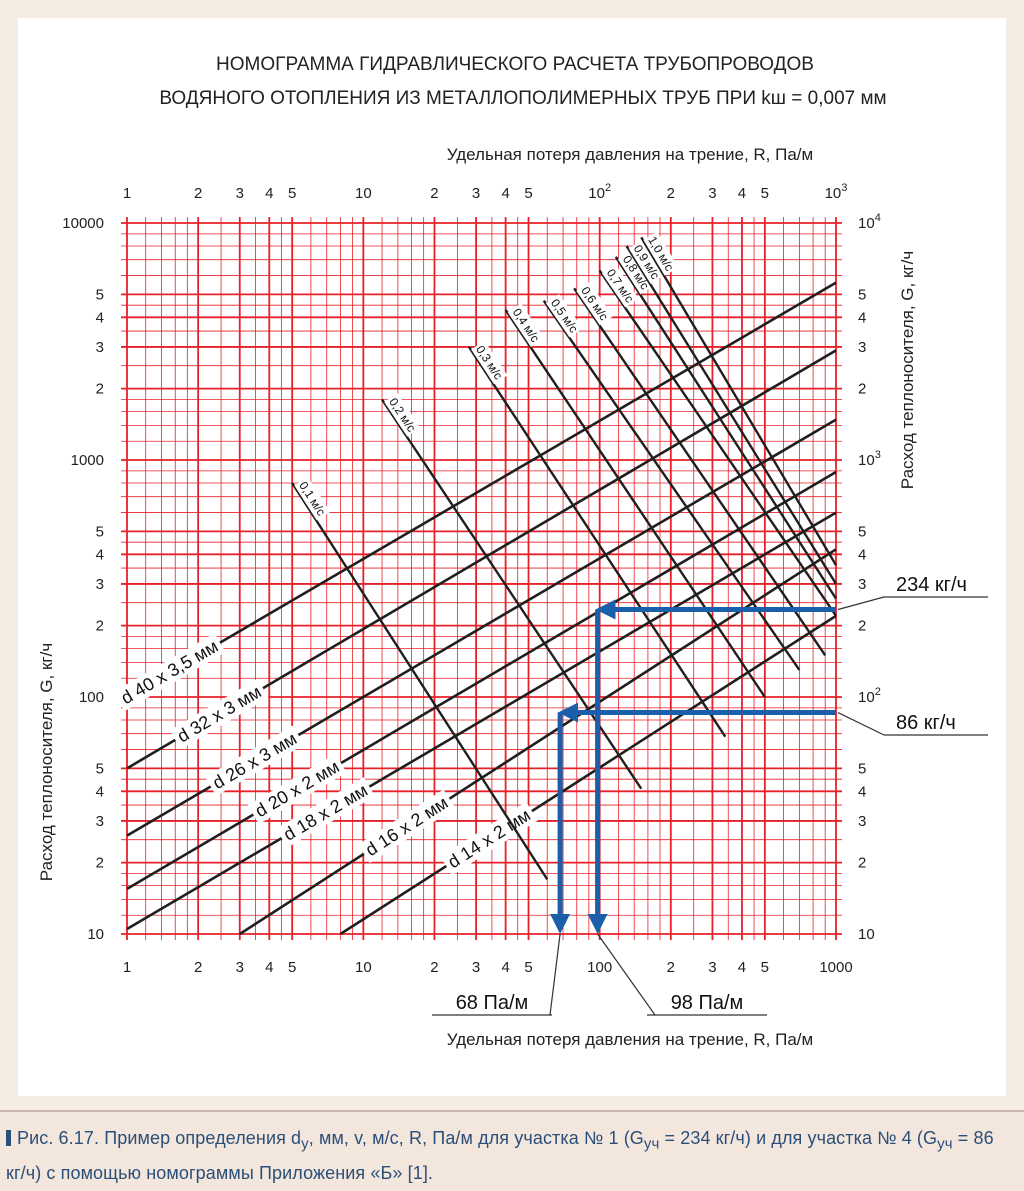 This screenshot has height=1191, width=1024. What do you see at coordinates (798, 1138) in the screenshot?
I see `caption-part3: = 234 кг/ч) и для участка № 4 (G` at bounding box center [798, 1138].